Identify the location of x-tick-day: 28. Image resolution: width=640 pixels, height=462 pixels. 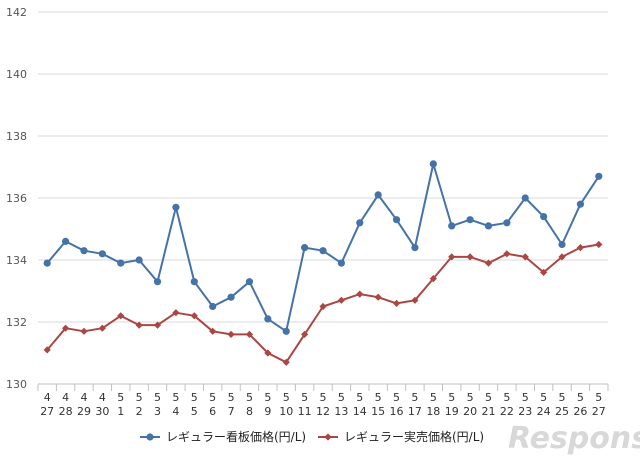
(66, 411).